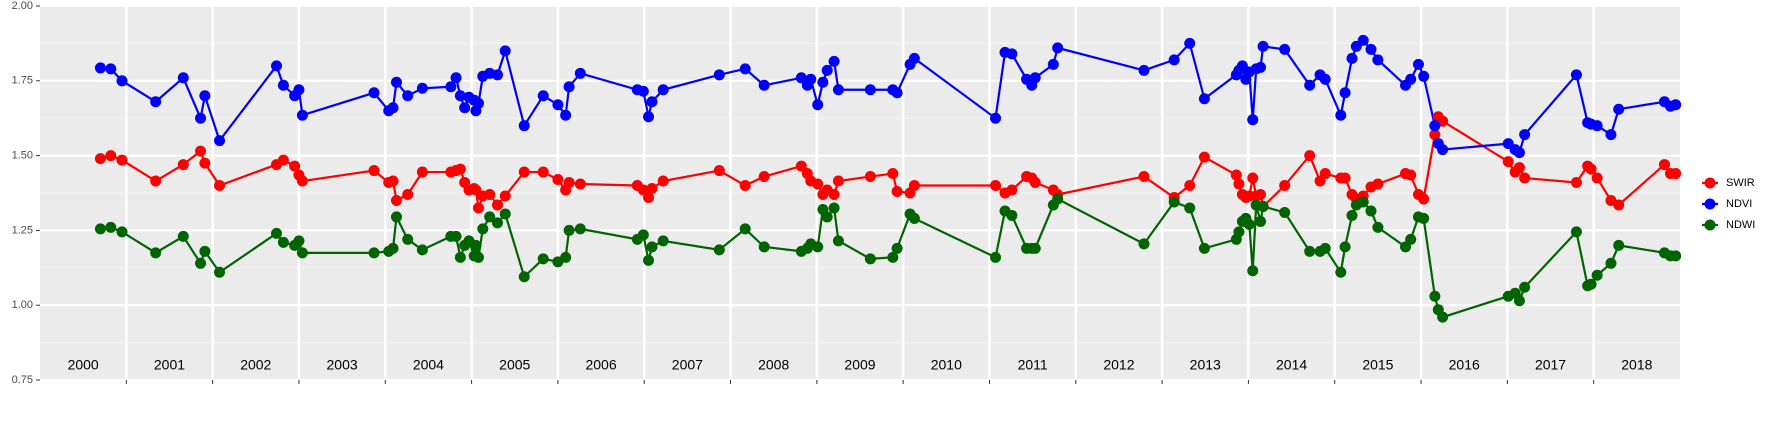 This screenshot has width=1773, height=442. What do you see at coordinates (1464, 365) in the screenshot?
I see `year-label: 2016` at bounding box center [1464, 365].